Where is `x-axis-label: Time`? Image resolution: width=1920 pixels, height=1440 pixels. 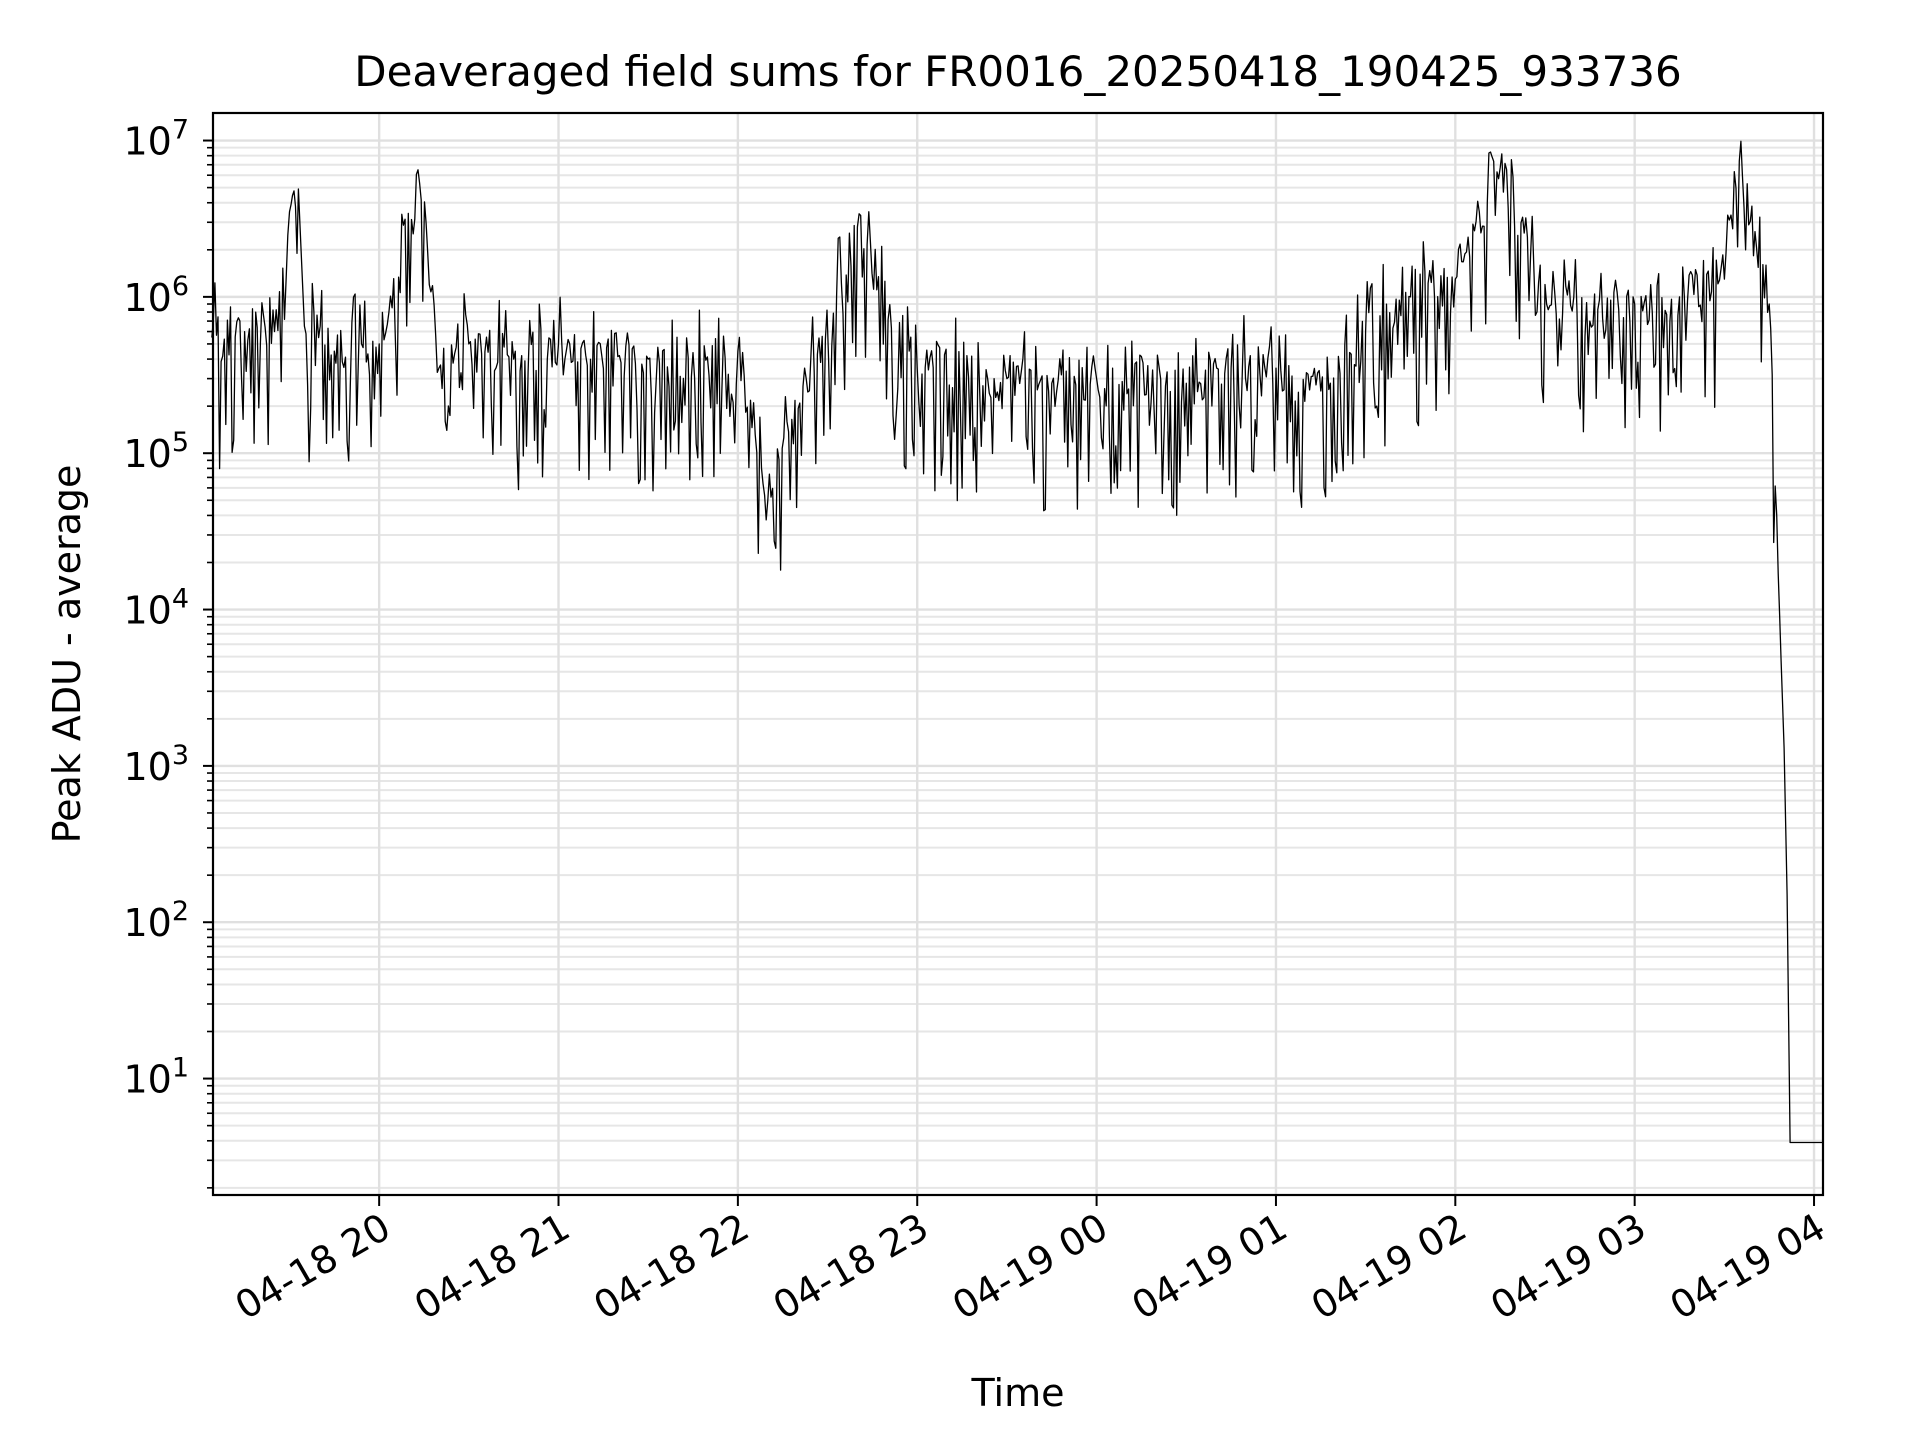 x-axis-label: Time is located at coordinates (1018, 1393).